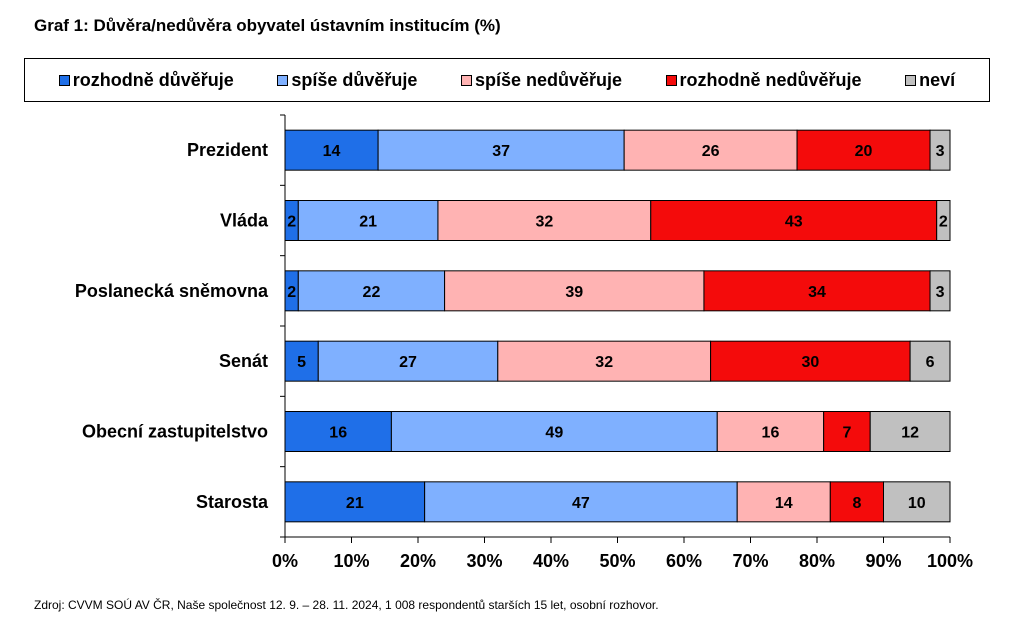  Describe the element at coordinates (484, 561) in the screenshot. I see `x-tick-label: 30%` at that location.